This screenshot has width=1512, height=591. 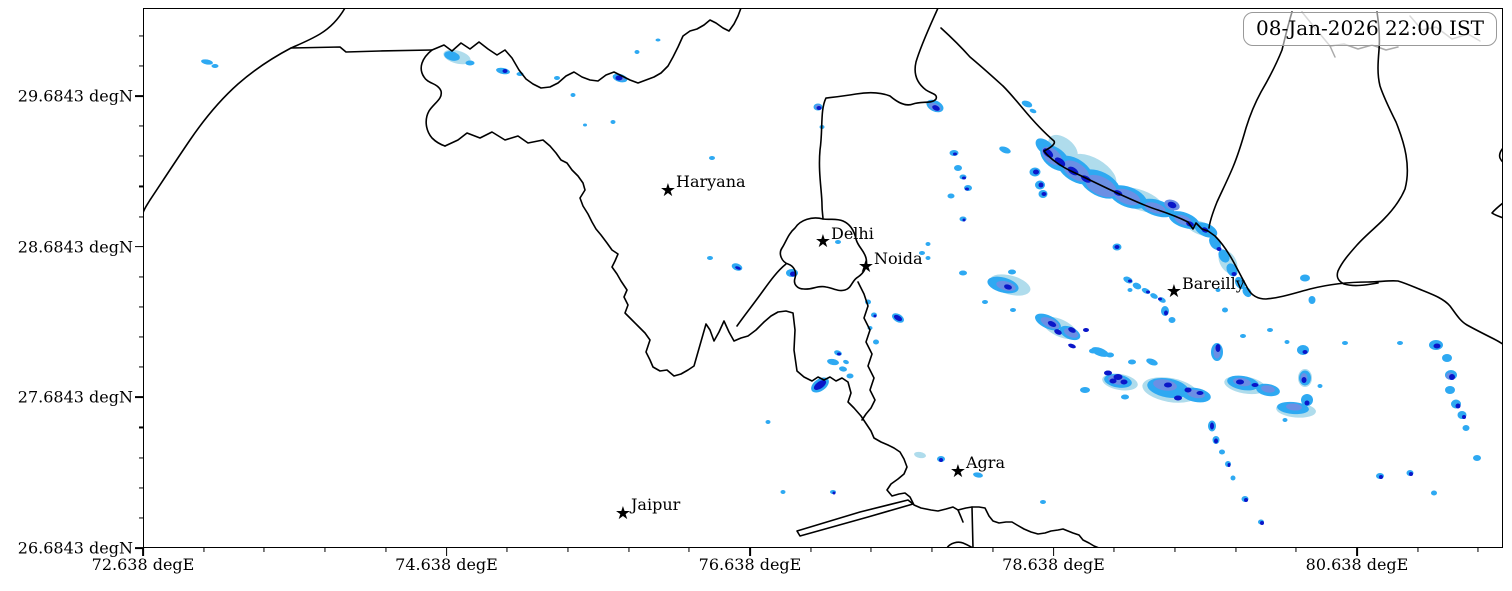 What do you see at coordinates (750, 564) in the screenshot?
I see `x-axis-tick-label: 76.638 degE` at bounding box center [750, 564].